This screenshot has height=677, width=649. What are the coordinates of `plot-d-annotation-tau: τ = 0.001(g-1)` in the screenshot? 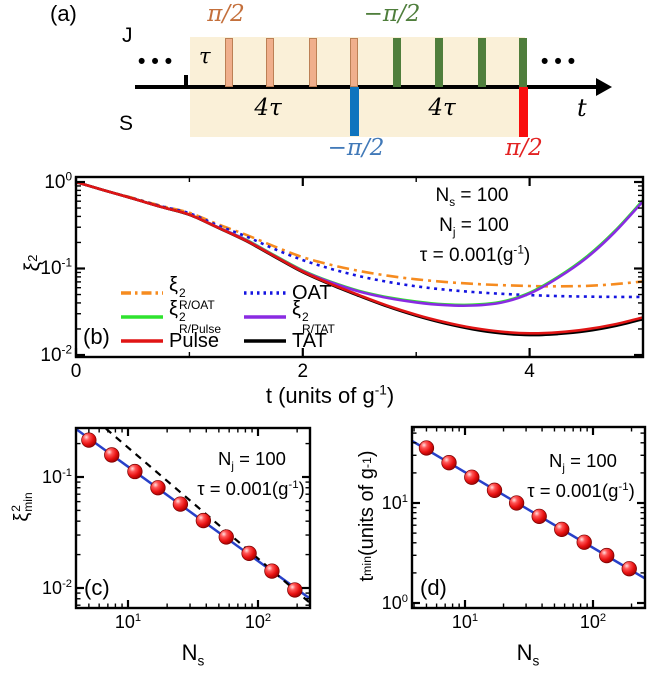 It's located at (581, 490).